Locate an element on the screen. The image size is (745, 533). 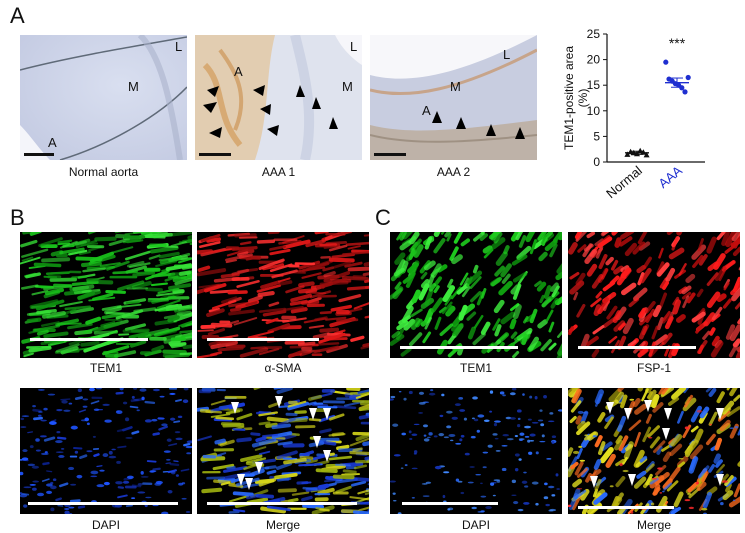
y-tick-label: 5 is located at coordinates (596, 136).